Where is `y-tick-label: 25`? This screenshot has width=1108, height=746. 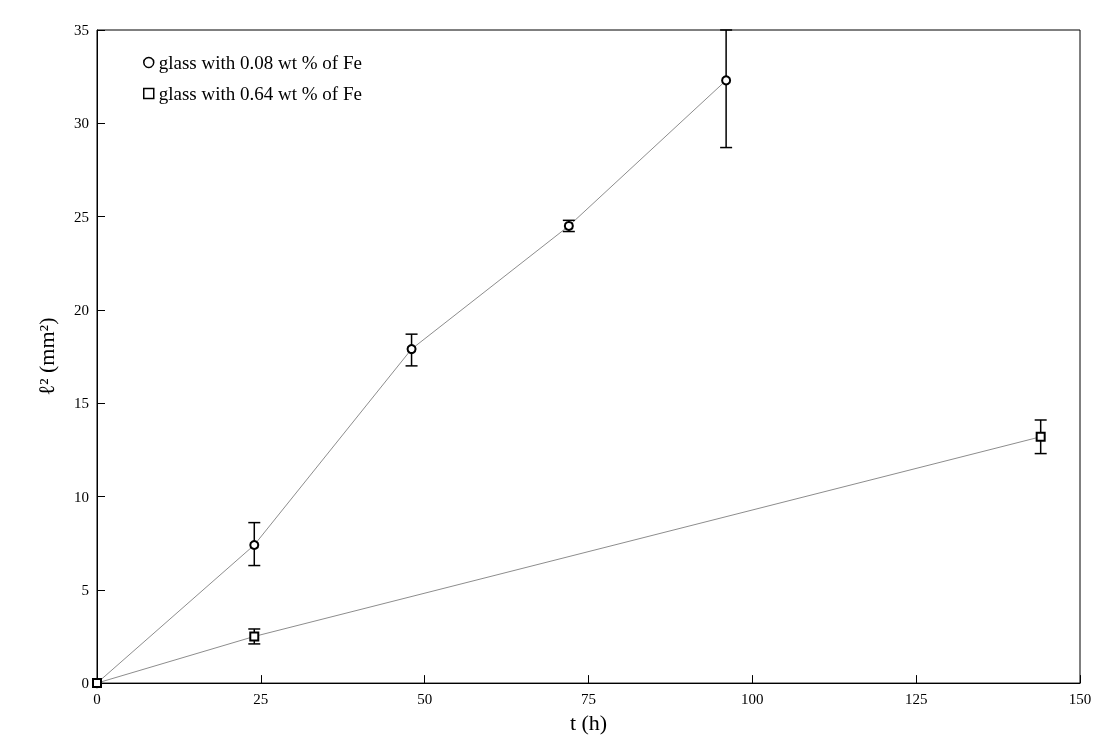
y-tick-label: 25 is located at coordinates (81, 216).